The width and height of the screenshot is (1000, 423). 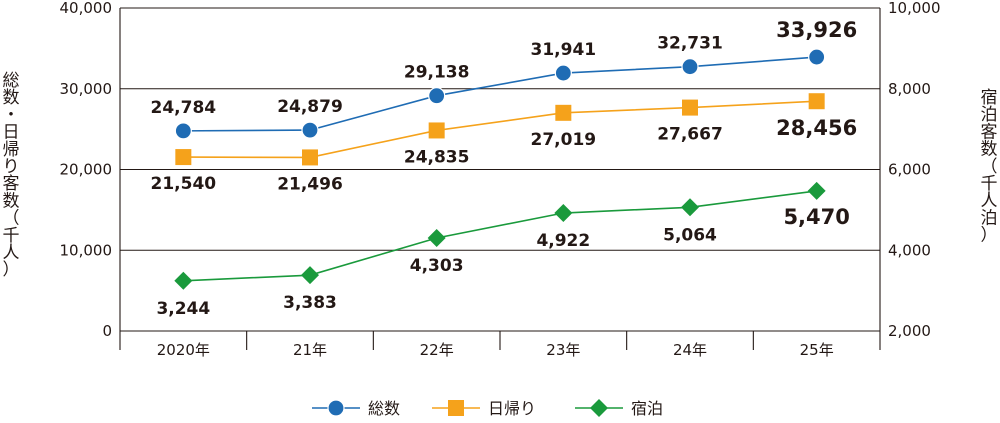 I want to click on data-label: 33,926, so click(x=816, y=30).